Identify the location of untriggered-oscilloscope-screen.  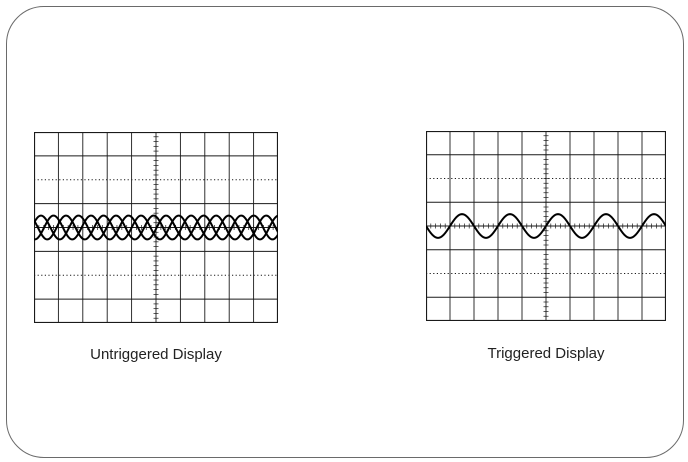
(156, 227).